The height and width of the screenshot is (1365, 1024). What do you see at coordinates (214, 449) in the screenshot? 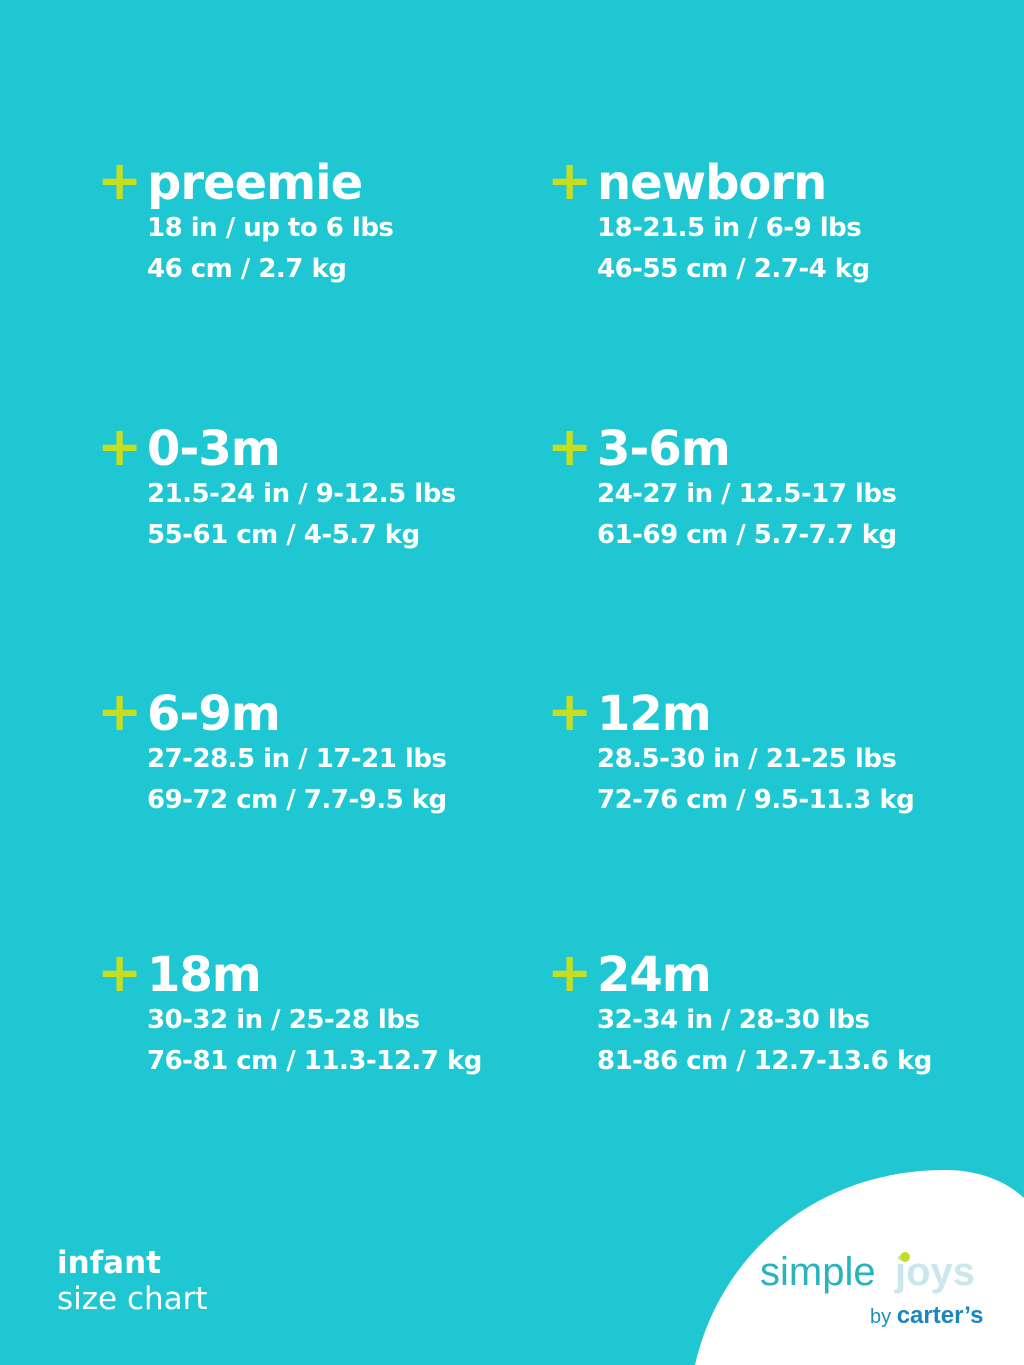
I see `size-name: 0-3m` at bounding box center [214, 449].